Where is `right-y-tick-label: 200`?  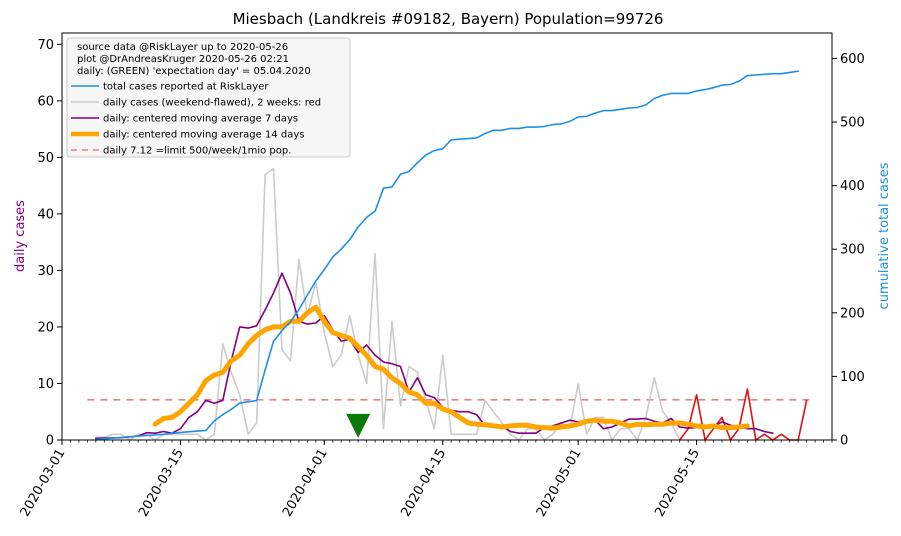 right-y-tick-label: 200 is located at coordinates (852, 313).